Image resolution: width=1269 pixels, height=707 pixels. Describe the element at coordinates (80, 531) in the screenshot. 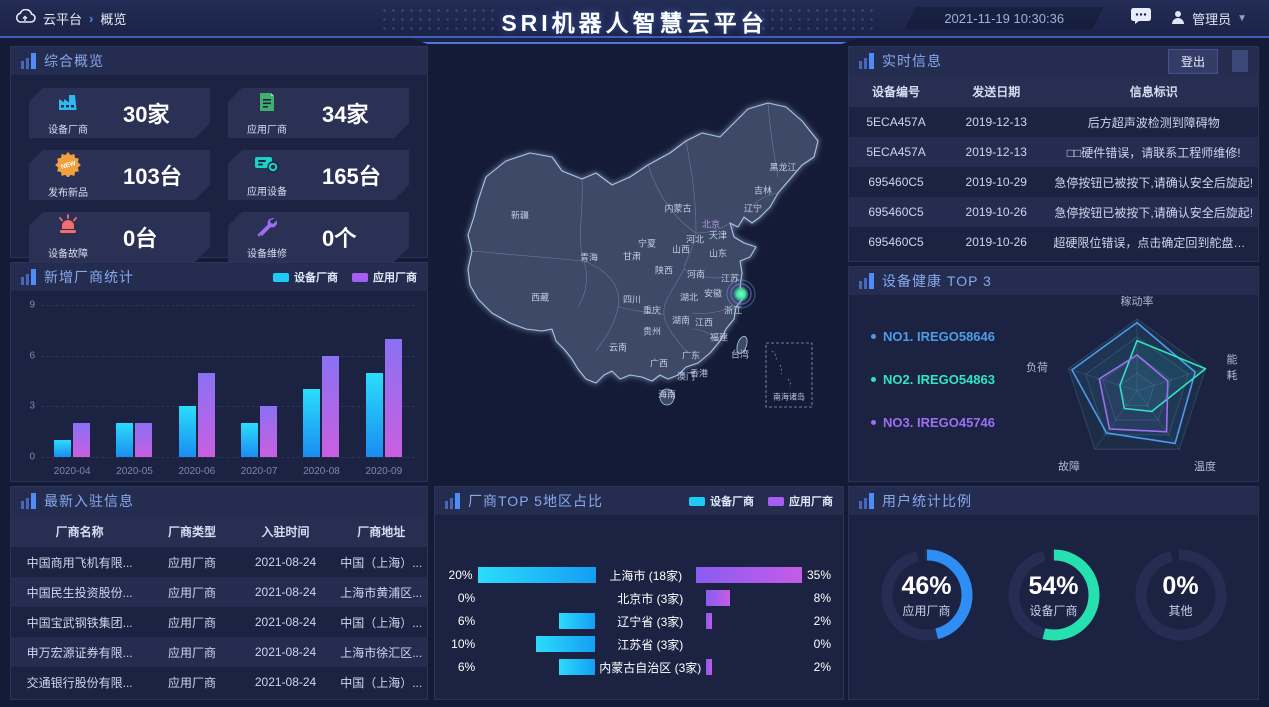

I see `column-header: 厂商名称` at that location.